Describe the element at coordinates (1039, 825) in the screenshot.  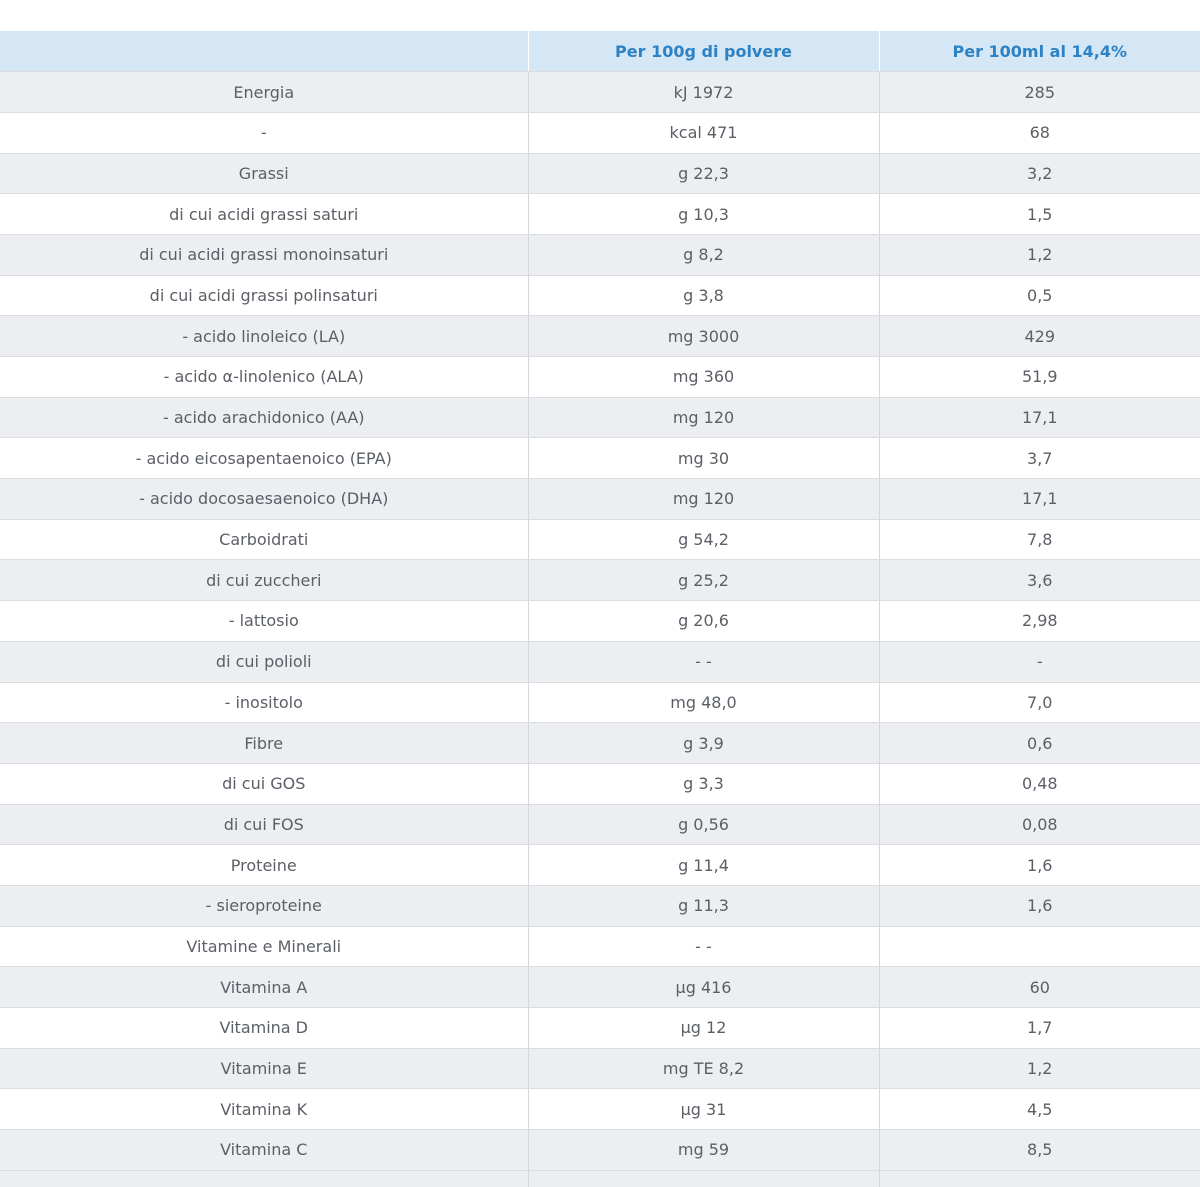
I see `table-cell: 0,08` at that location.